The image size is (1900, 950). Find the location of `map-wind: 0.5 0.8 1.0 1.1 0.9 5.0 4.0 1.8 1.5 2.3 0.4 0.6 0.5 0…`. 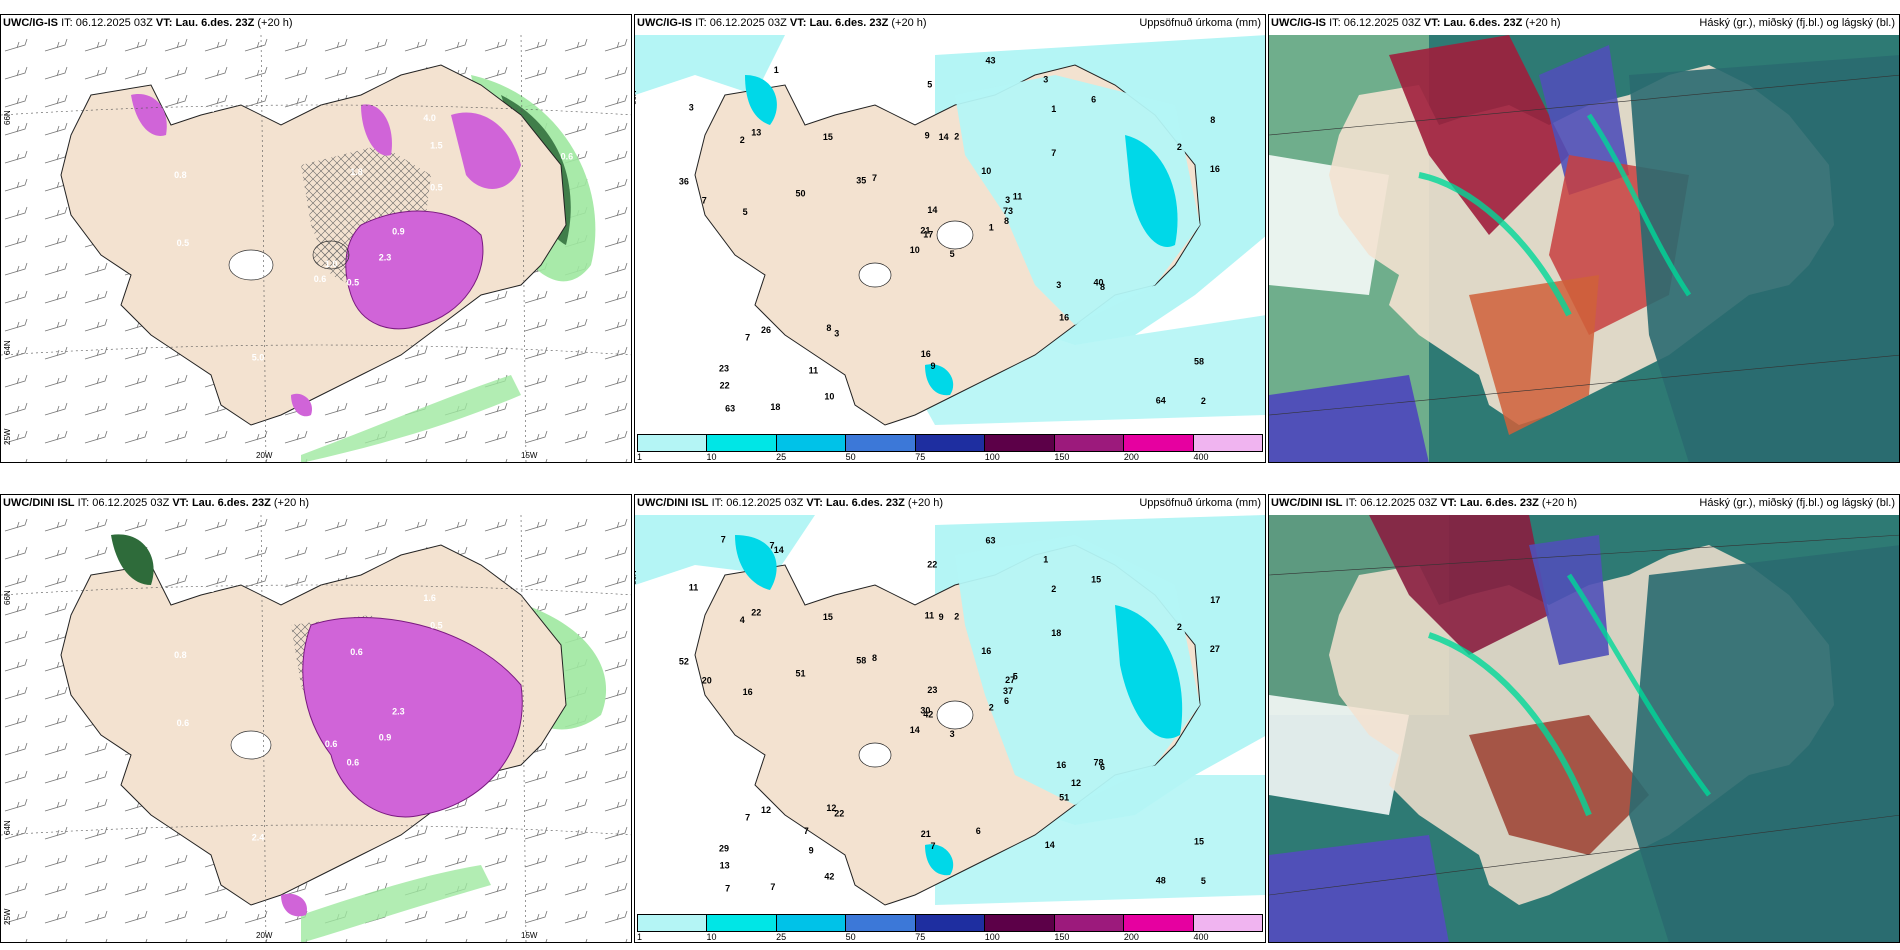

map-wind: 0.5 0.8 1.0 1.1 0.9 5.0 4.0 1.8 1.5 2.3 0.4 0.6 0.5 0… is located at coordinates (316, 248).